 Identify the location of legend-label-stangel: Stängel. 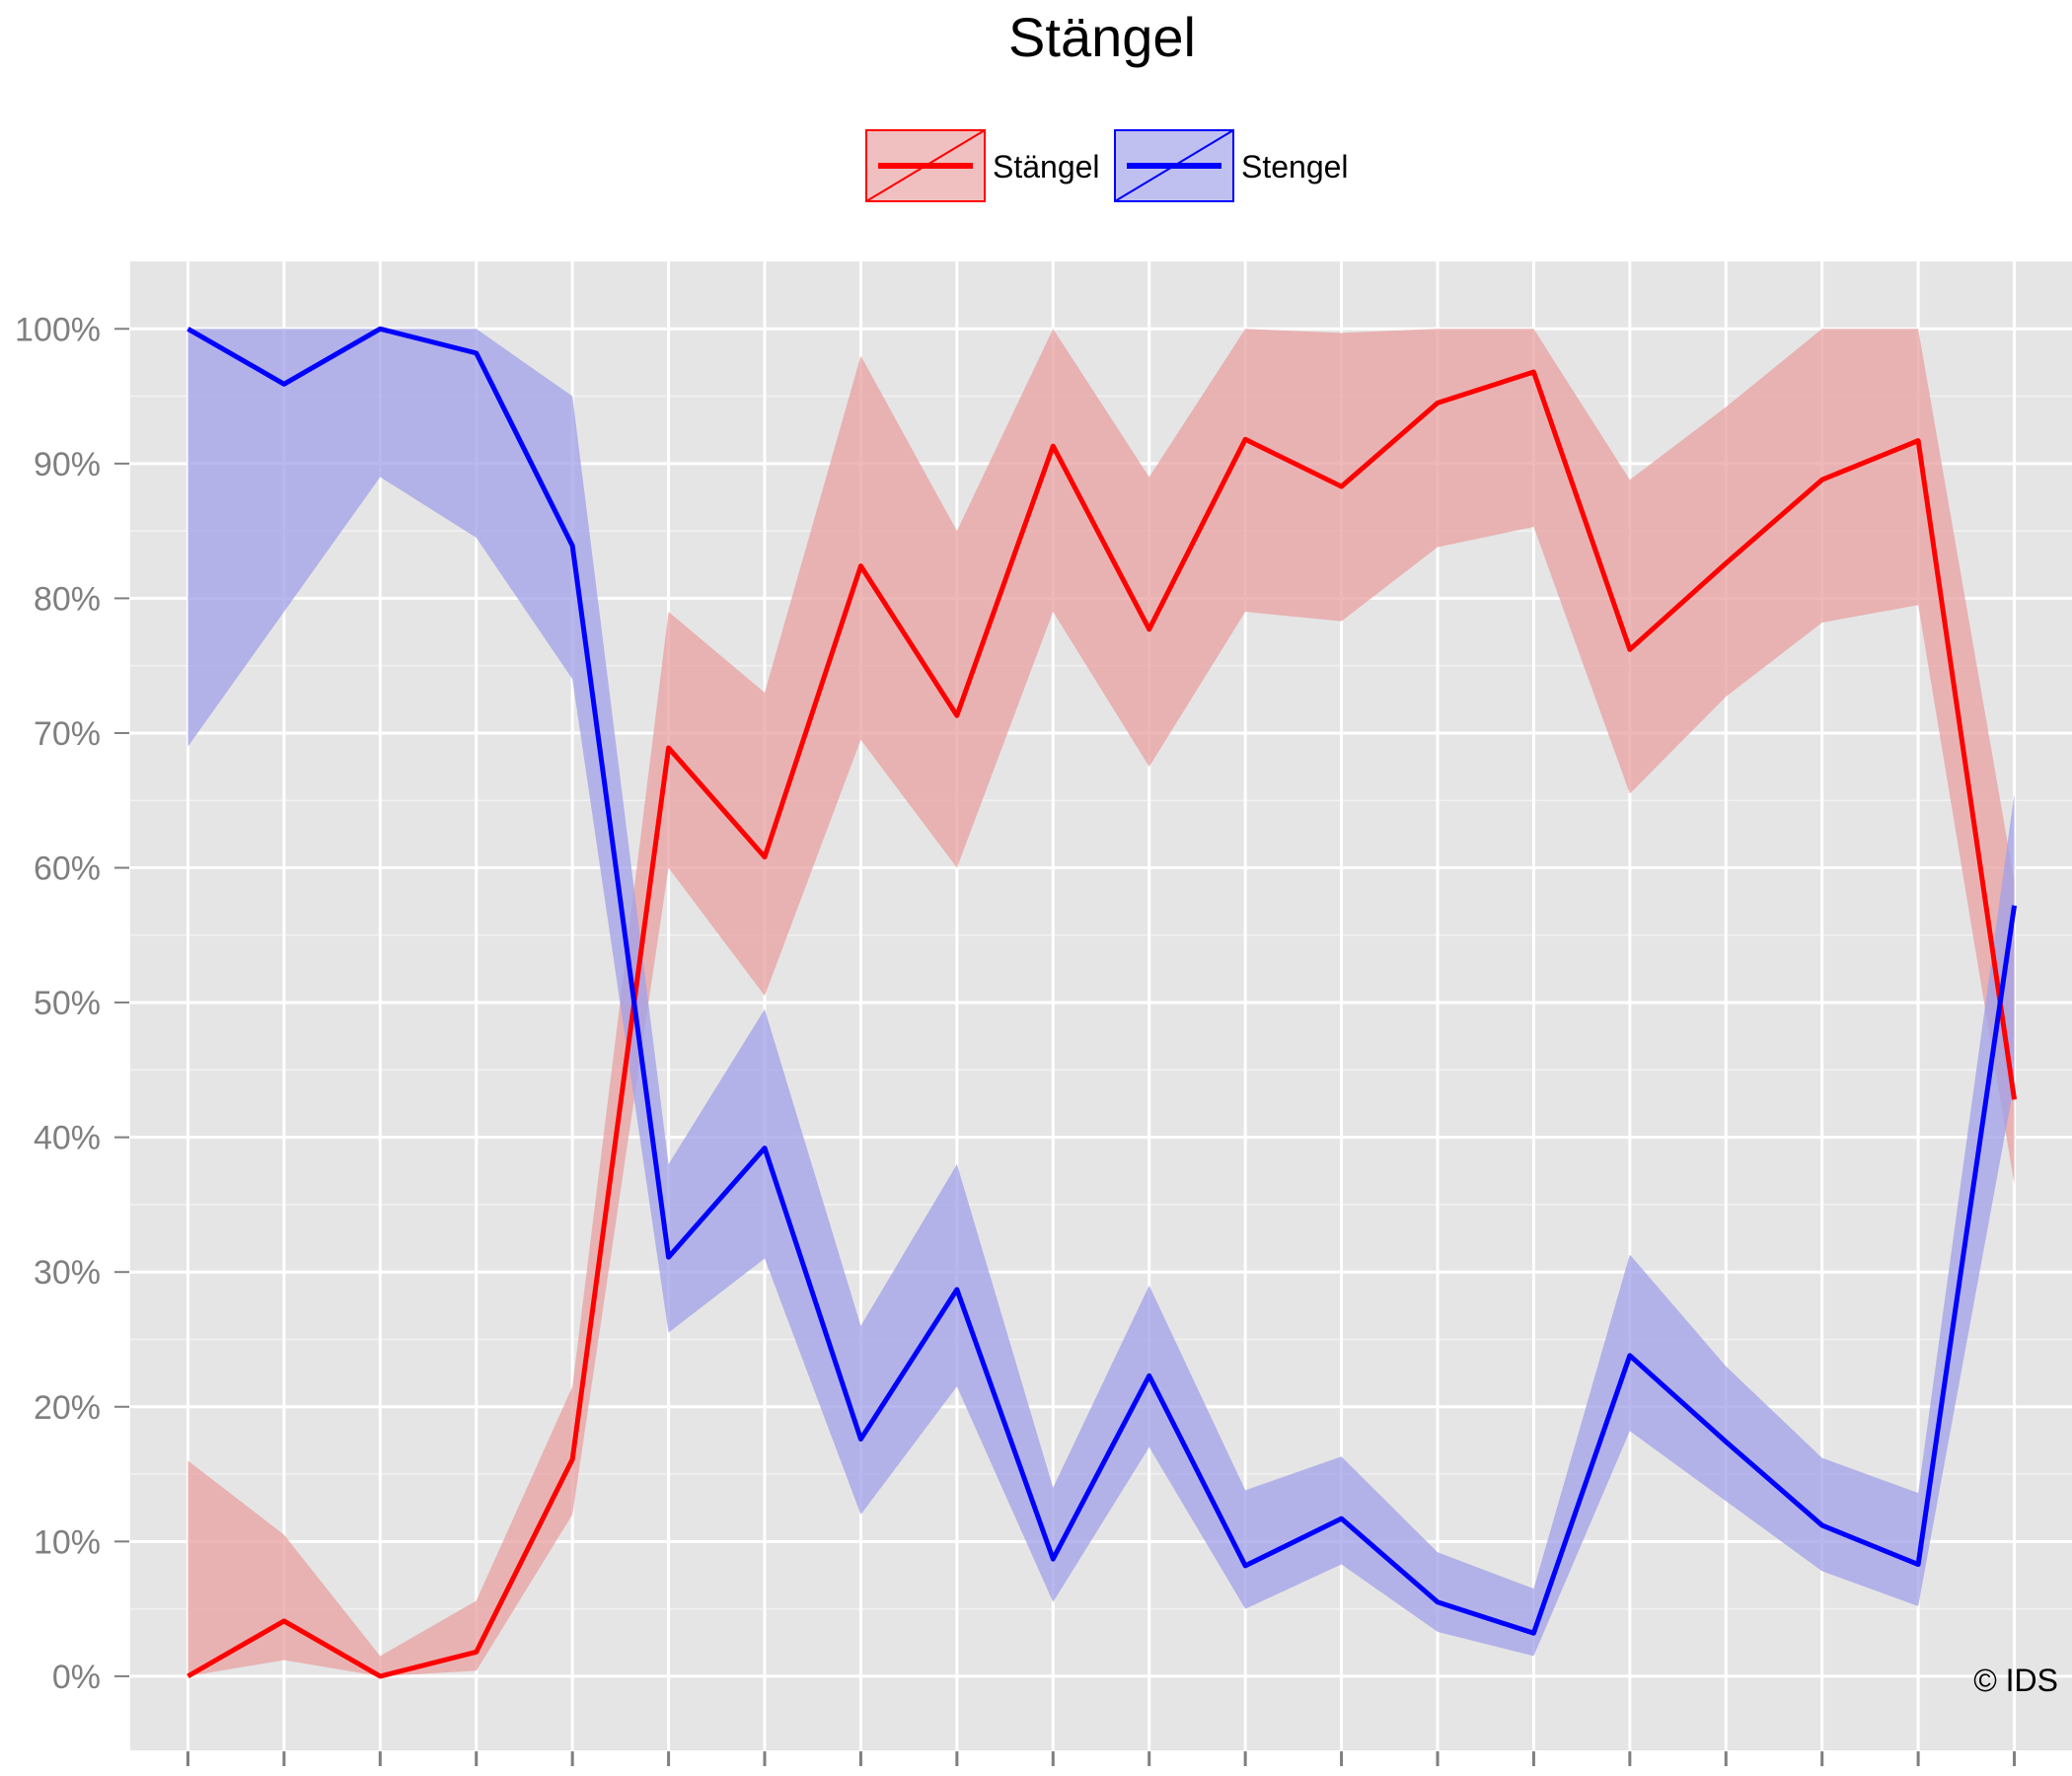
(1046, 167).